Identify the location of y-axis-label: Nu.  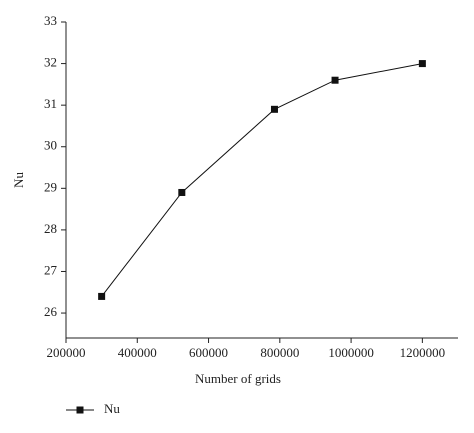
(18, 180).